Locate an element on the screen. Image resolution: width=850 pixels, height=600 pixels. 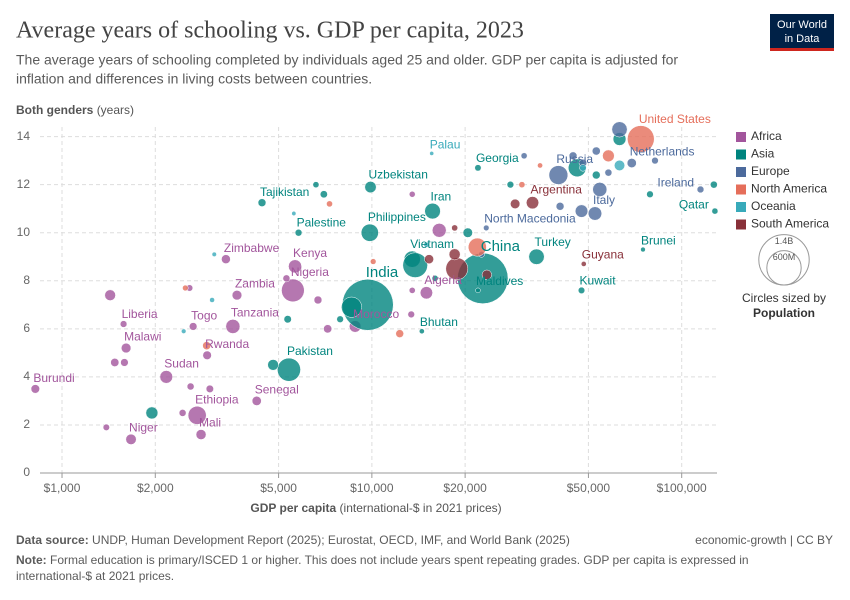
legend-label: Europe is located at coordinates (770, 171).